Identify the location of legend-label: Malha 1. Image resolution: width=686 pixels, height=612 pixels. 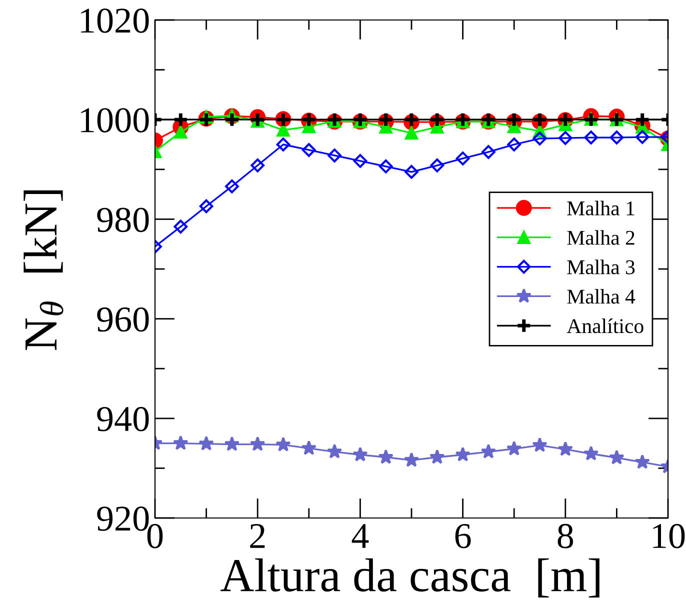
(600, 208).